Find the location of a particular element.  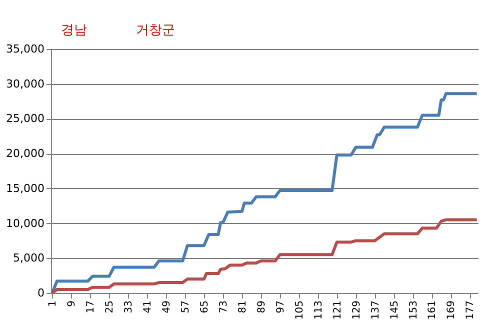

x-tick-label: 161 is located at coordinates (432, 310).